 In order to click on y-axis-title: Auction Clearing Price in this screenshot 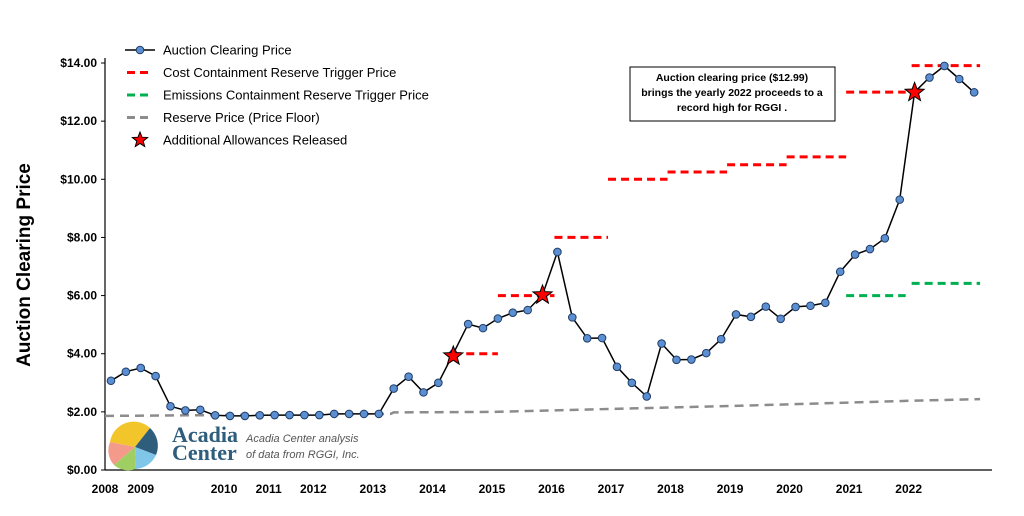, I will do `click(24, 265)`.